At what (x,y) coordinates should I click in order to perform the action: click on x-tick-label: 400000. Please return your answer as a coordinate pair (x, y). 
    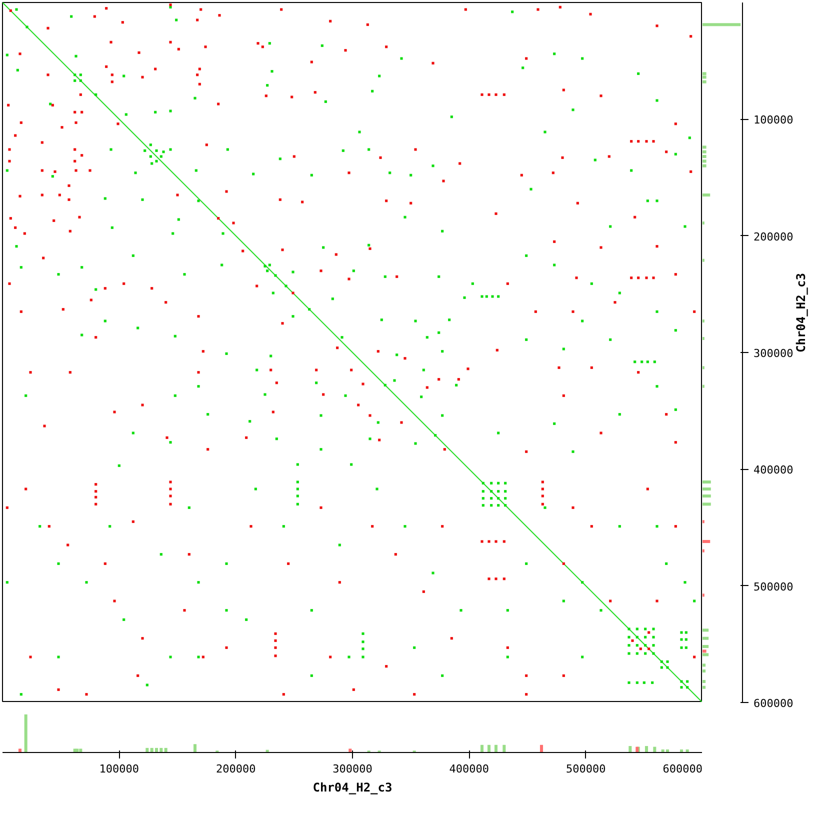
    Looking at the image, I should click on (469, 769).